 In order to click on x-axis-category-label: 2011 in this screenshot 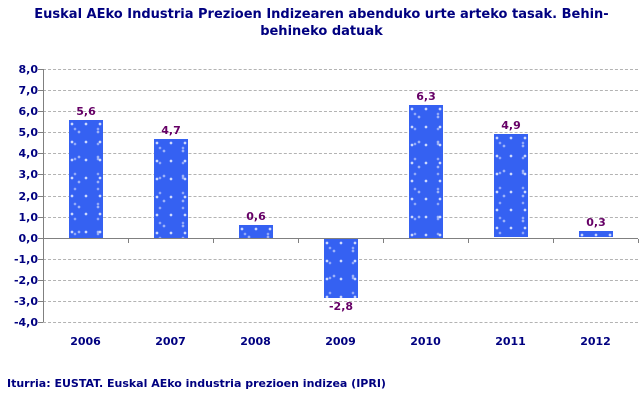, I will do `click(510, 341)`.